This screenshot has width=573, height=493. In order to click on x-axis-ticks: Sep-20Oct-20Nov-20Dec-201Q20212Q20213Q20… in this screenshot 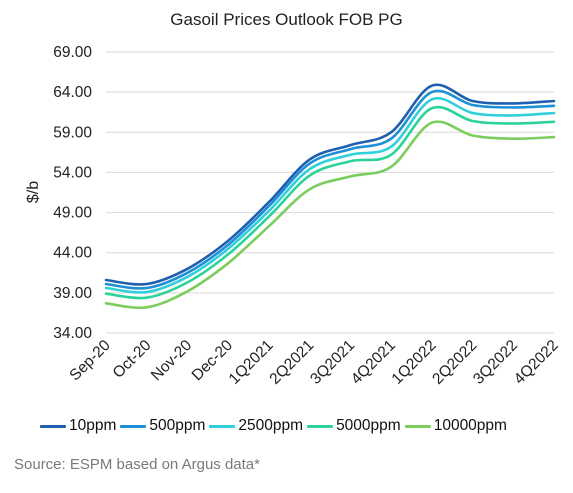, I will do `click(313, 362)`.